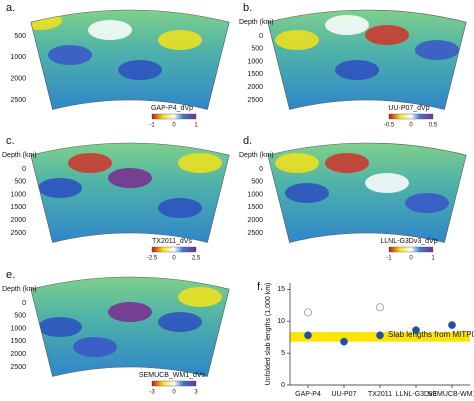  What do you see at coordinates (247, 141) in the screenshot?
I see `panel-label: d.` at bounding box center [247, 141].